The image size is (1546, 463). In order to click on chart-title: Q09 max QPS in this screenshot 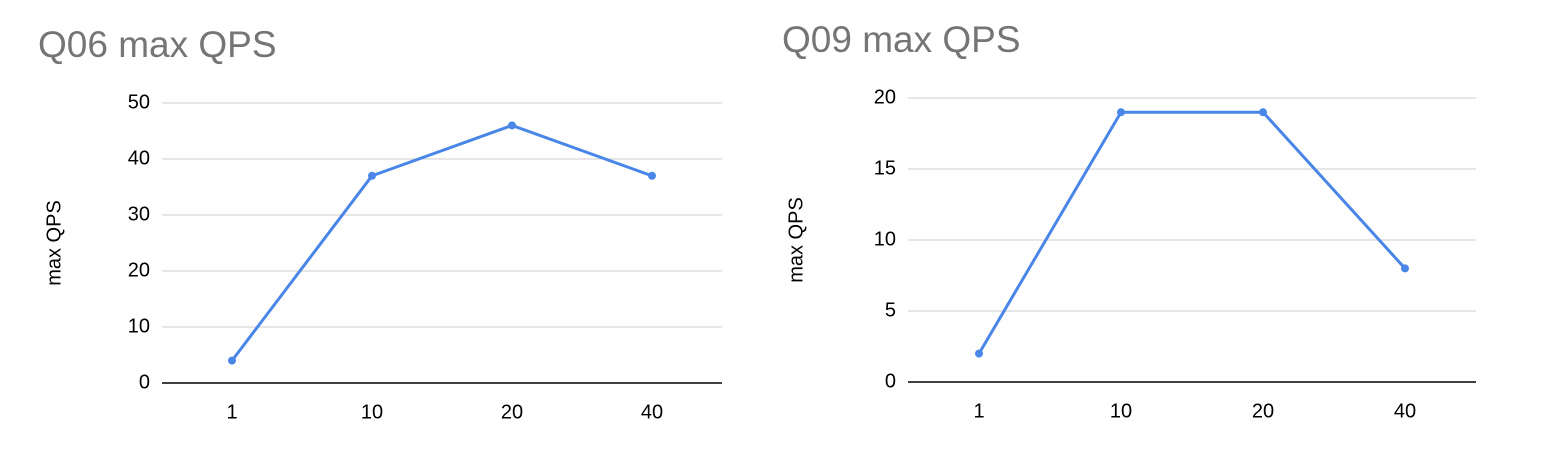, I will do `click(901, 39)`.